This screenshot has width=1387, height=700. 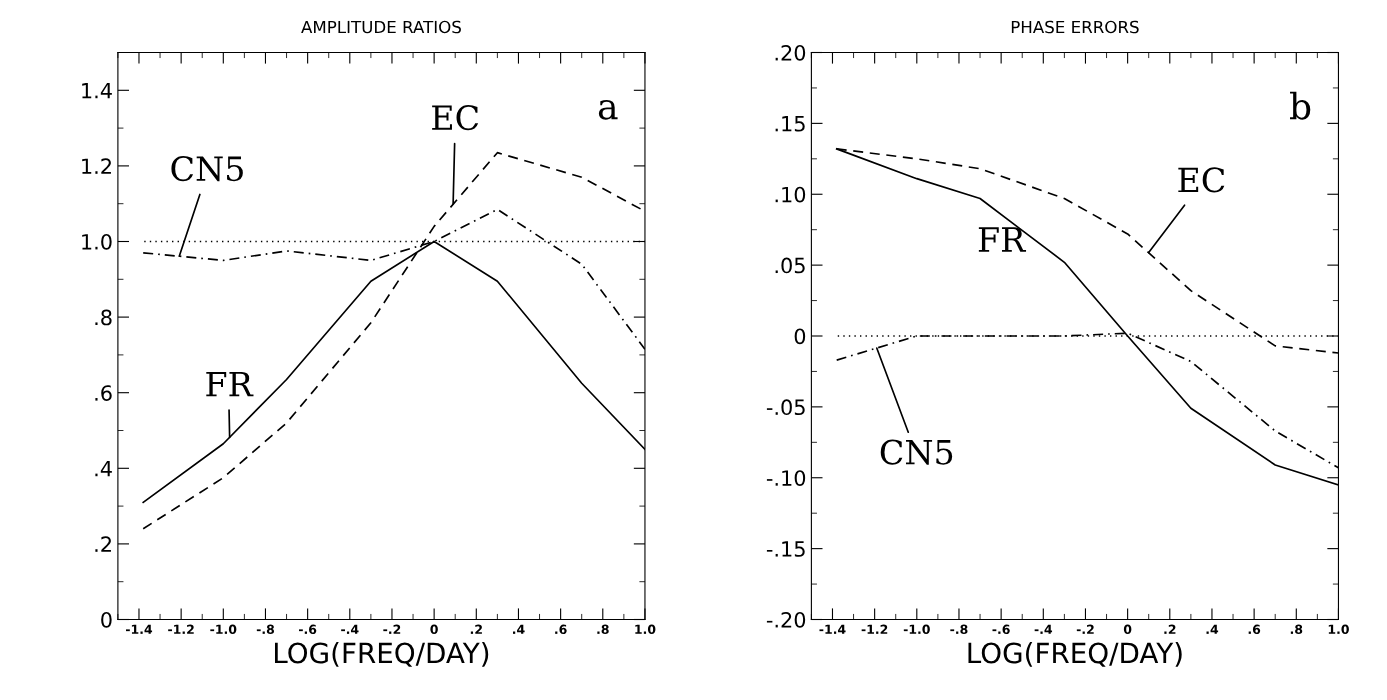 I want to click on y-tick-label: -.10, so click(x=786, y=478).